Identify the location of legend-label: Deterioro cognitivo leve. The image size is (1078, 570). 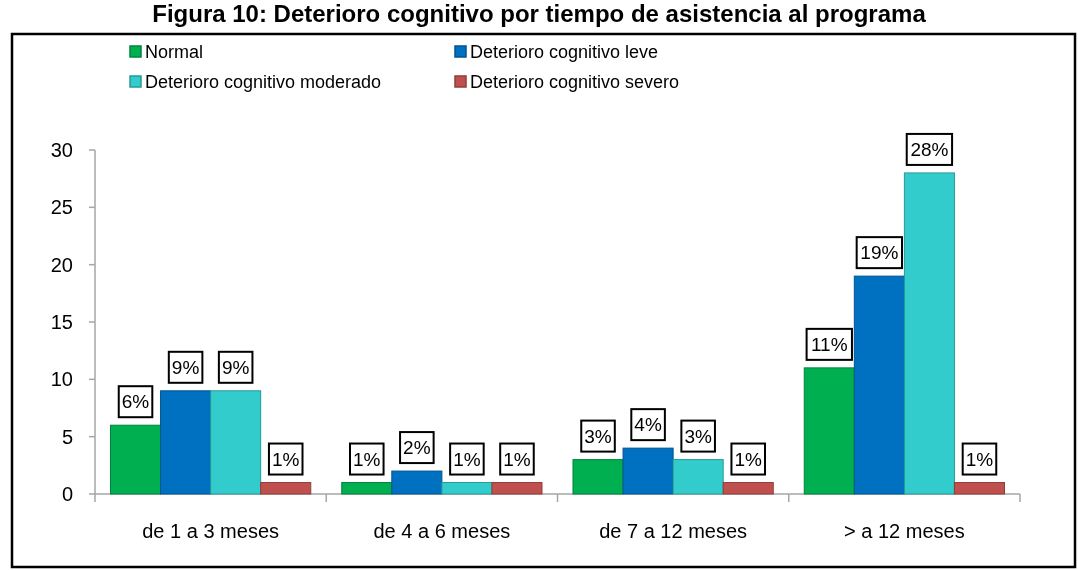
(564, 52).